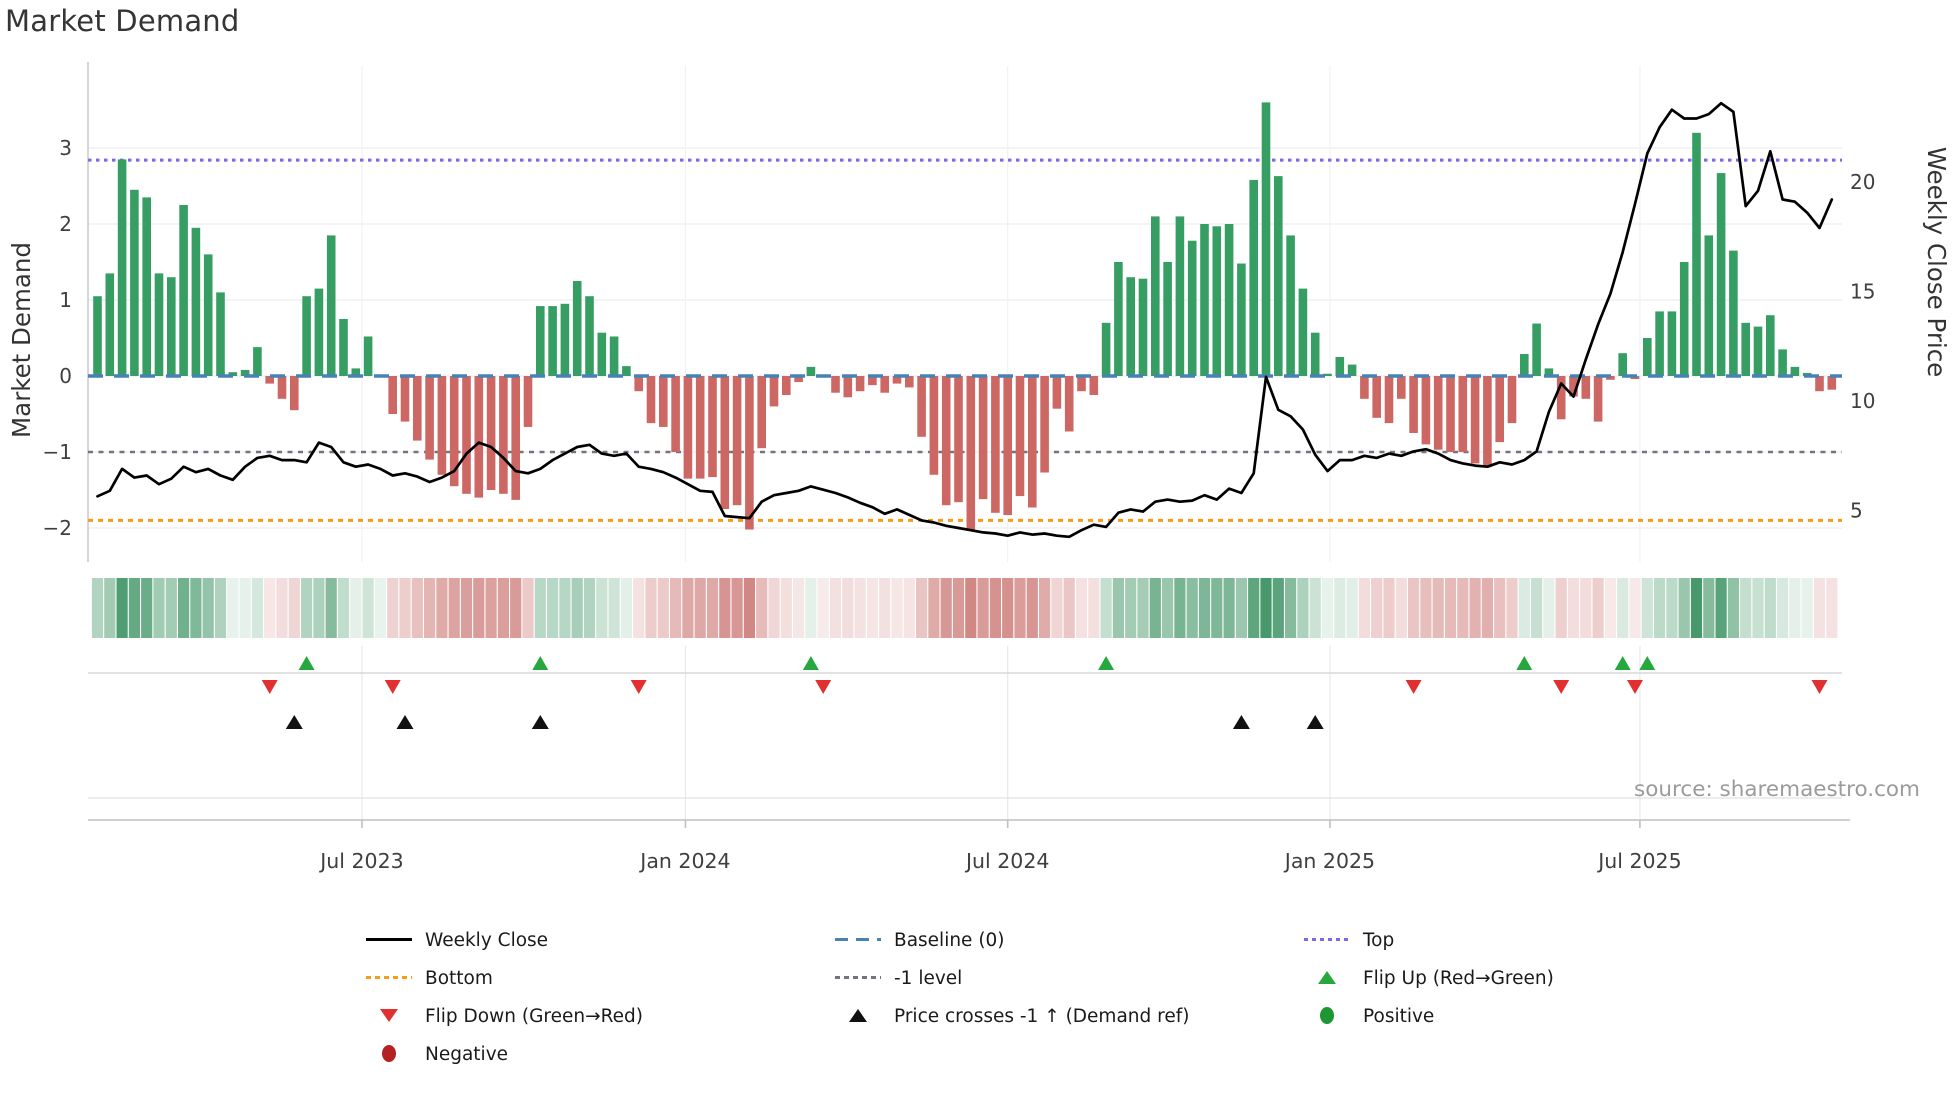  What do you see at coordinates (1413, 687) in the screenshot?
I see `flip-down-icon` at bounding box center [1413, 687].